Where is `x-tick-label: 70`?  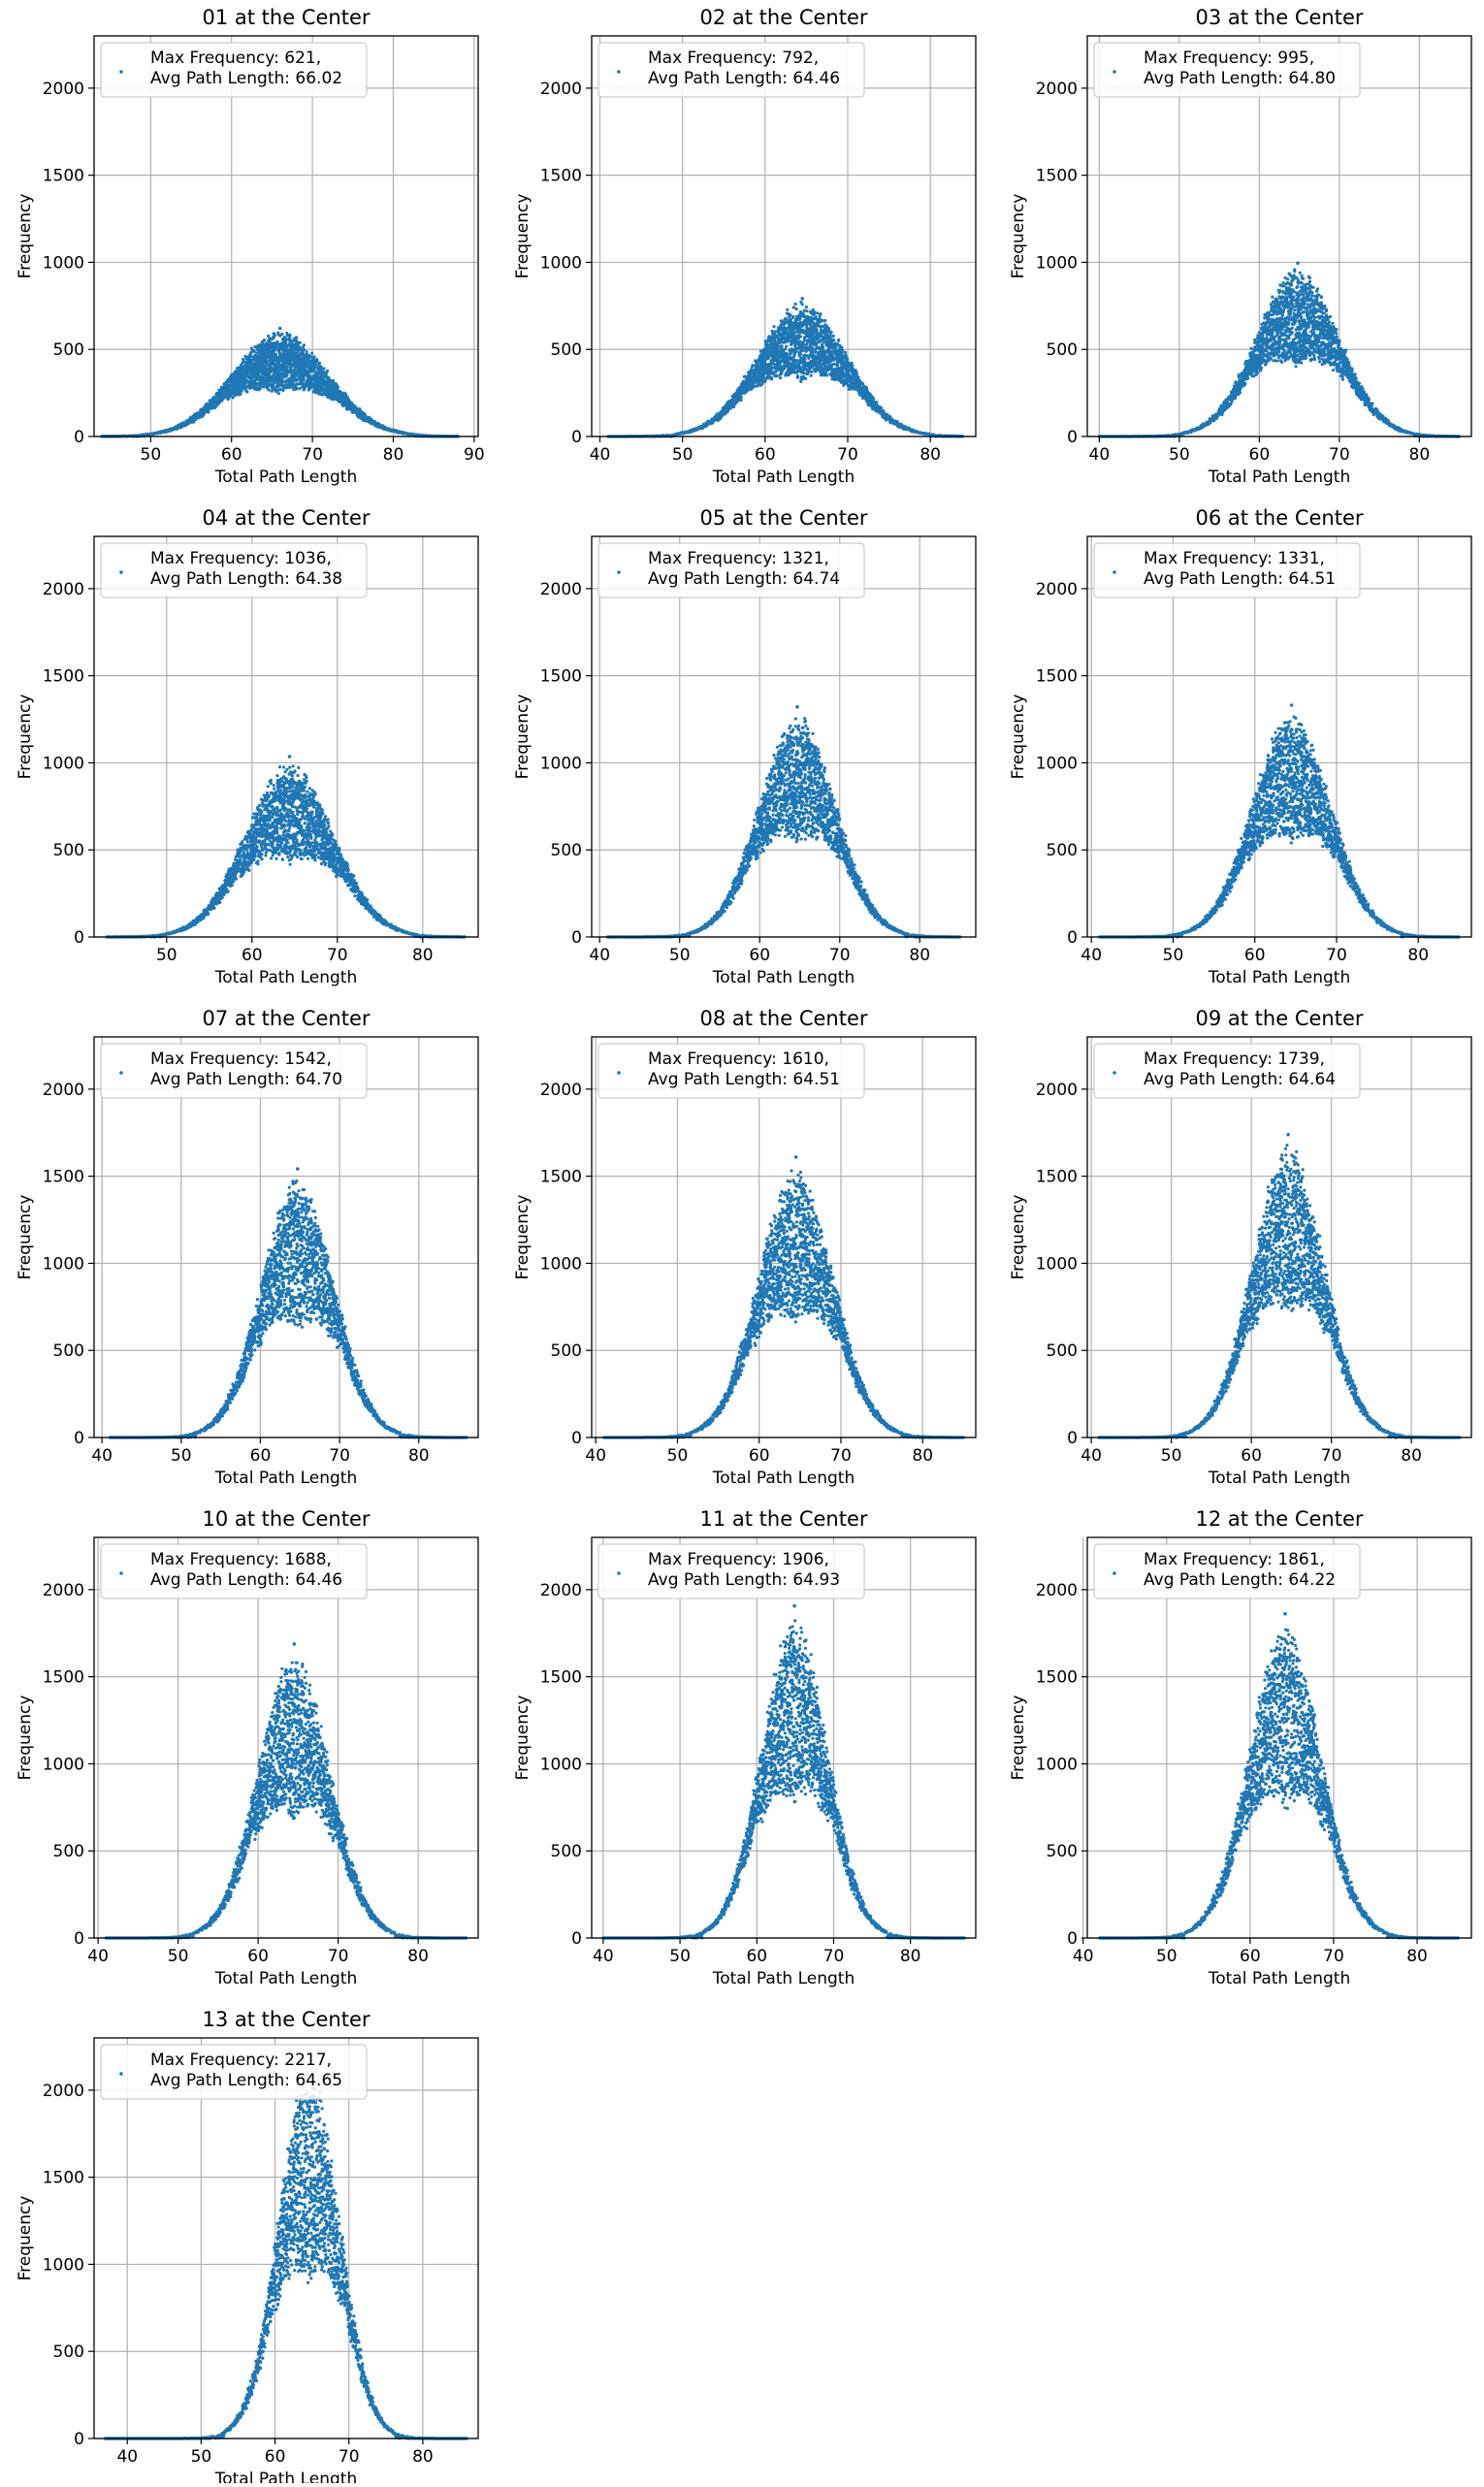 x-tick-label: 70 is located at coordinates (312, 455).